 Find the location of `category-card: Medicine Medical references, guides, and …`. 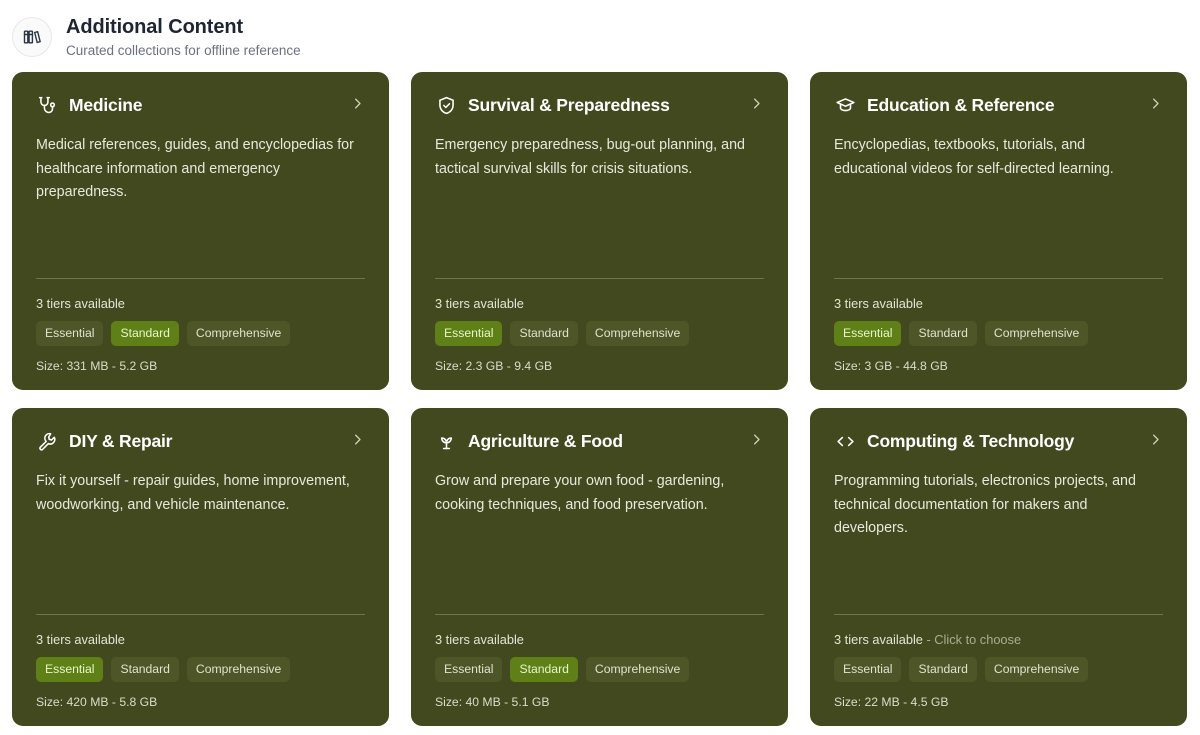

category-card: Medicine Medical references, guides, and … is located at coordinates (200, 231).